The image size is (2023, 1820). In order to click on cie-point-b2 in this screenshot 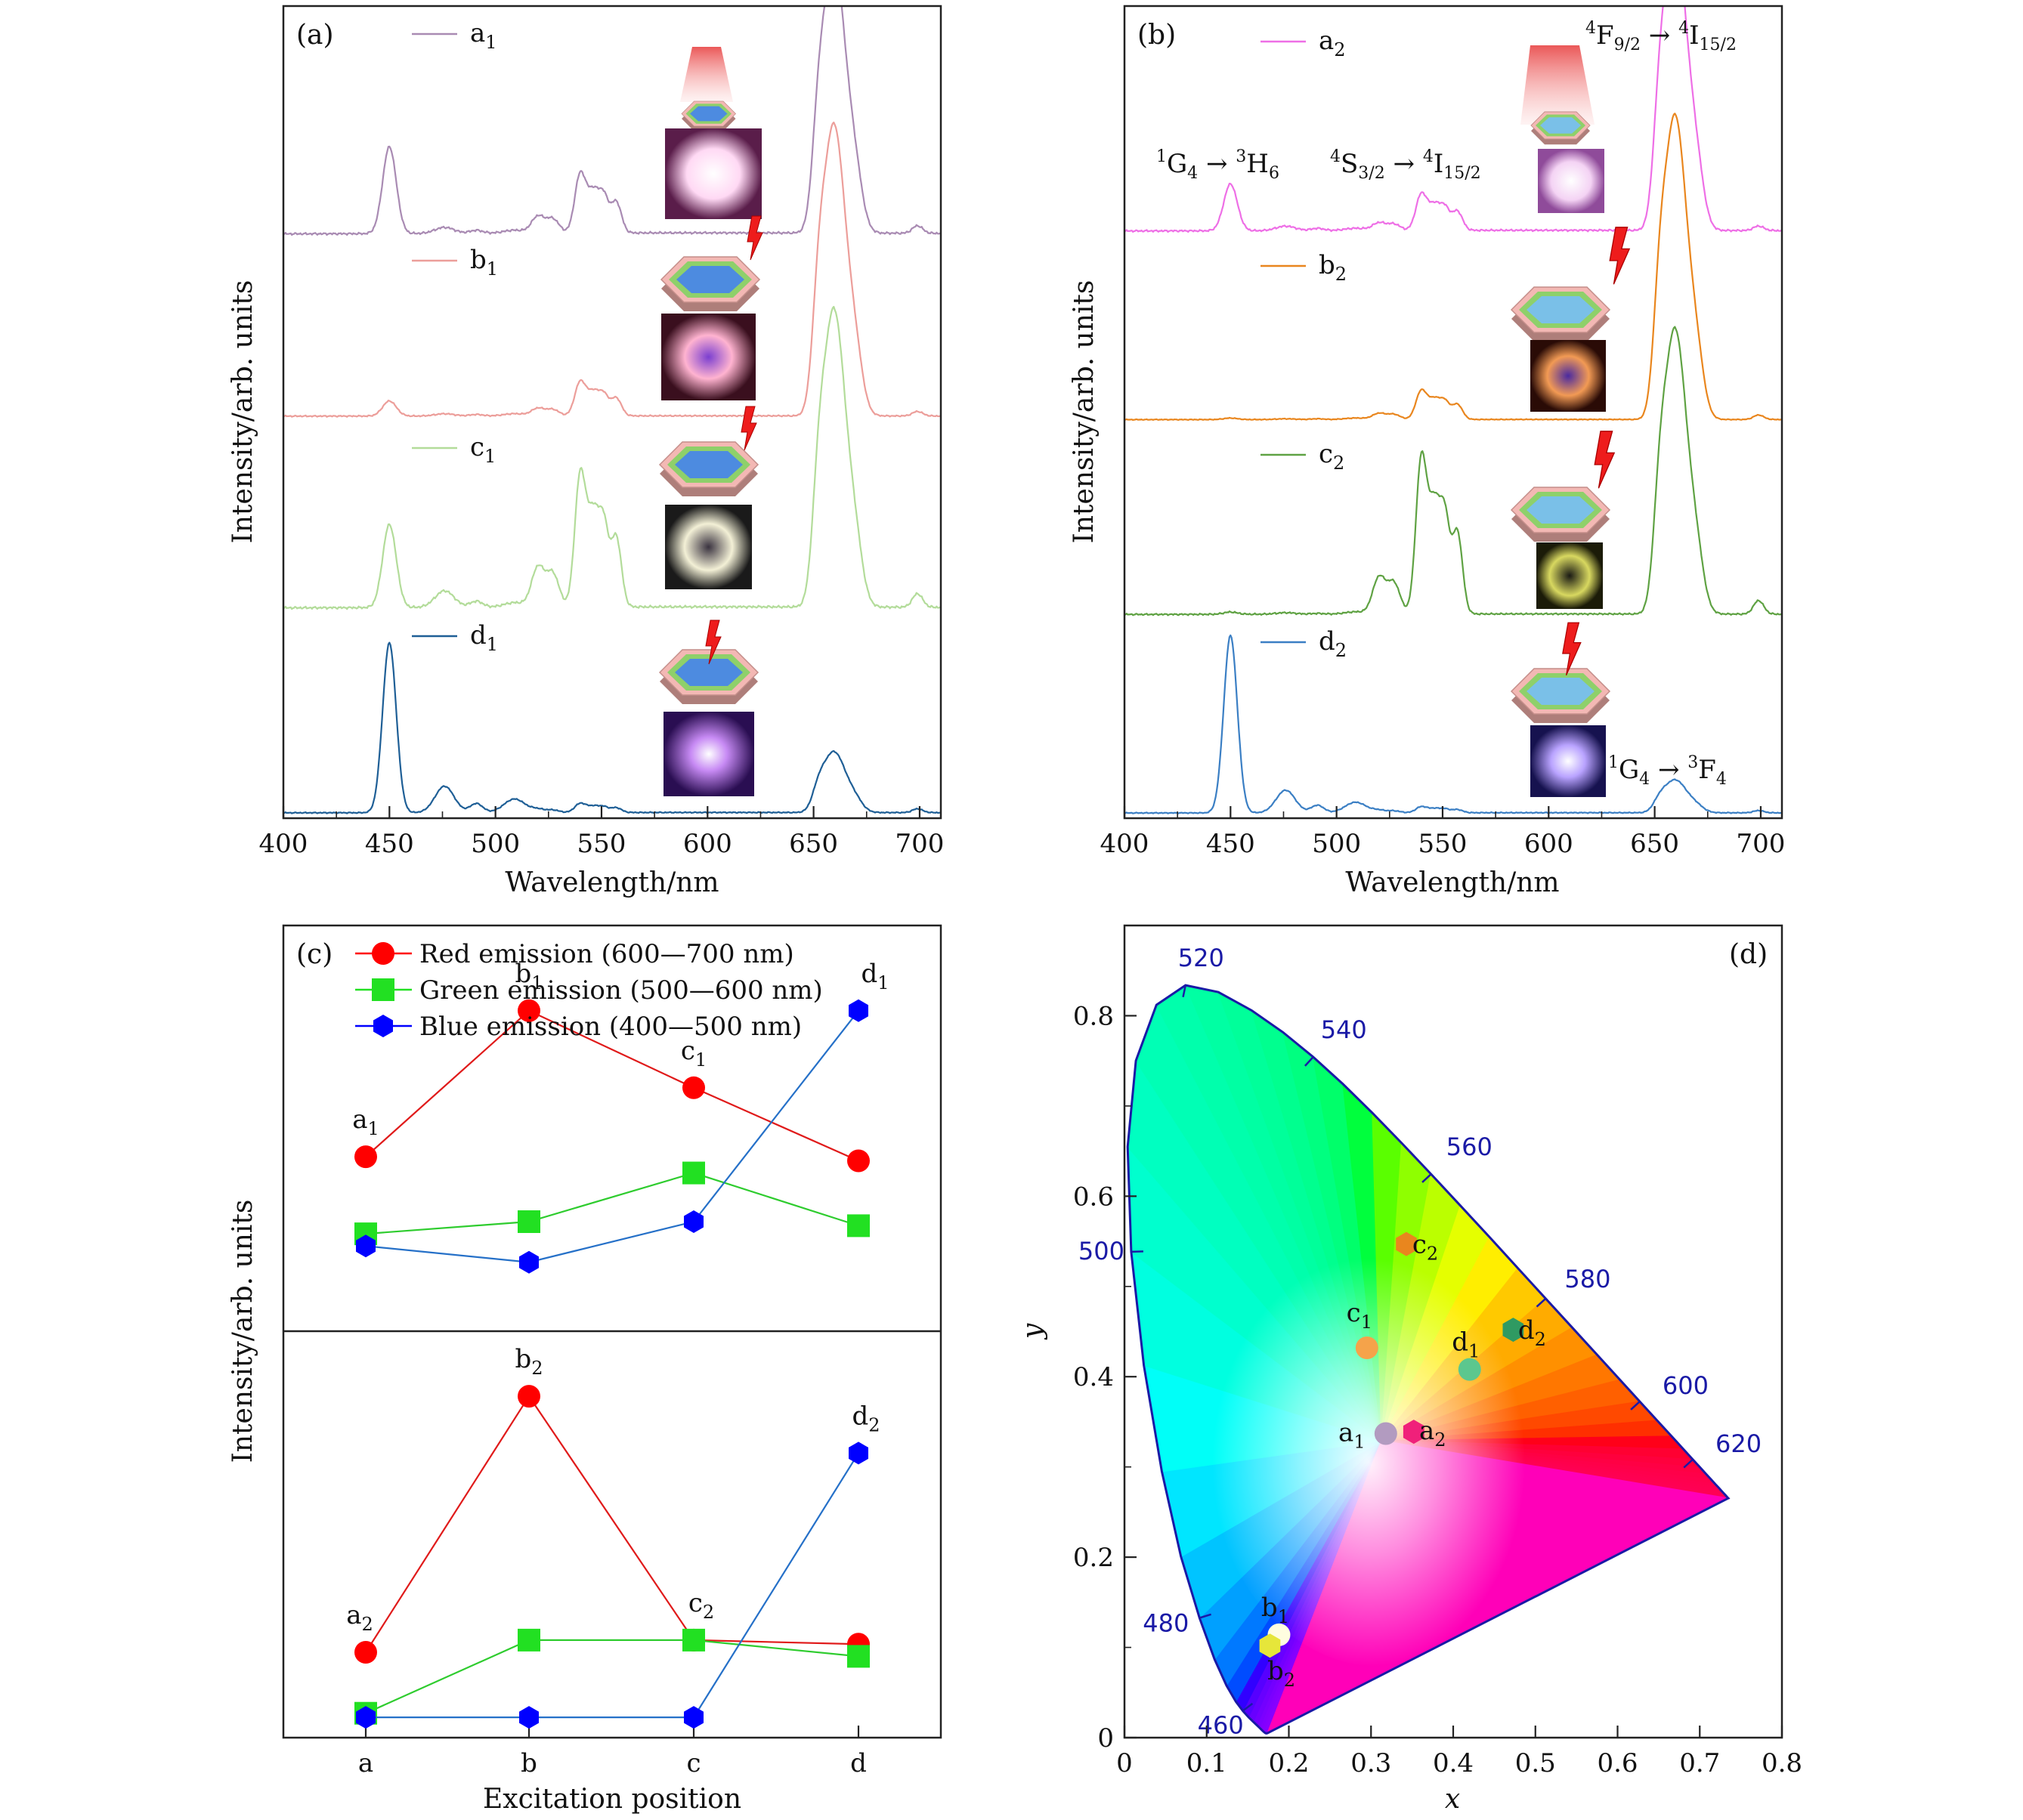, I will do `click(1270, 1645)`.